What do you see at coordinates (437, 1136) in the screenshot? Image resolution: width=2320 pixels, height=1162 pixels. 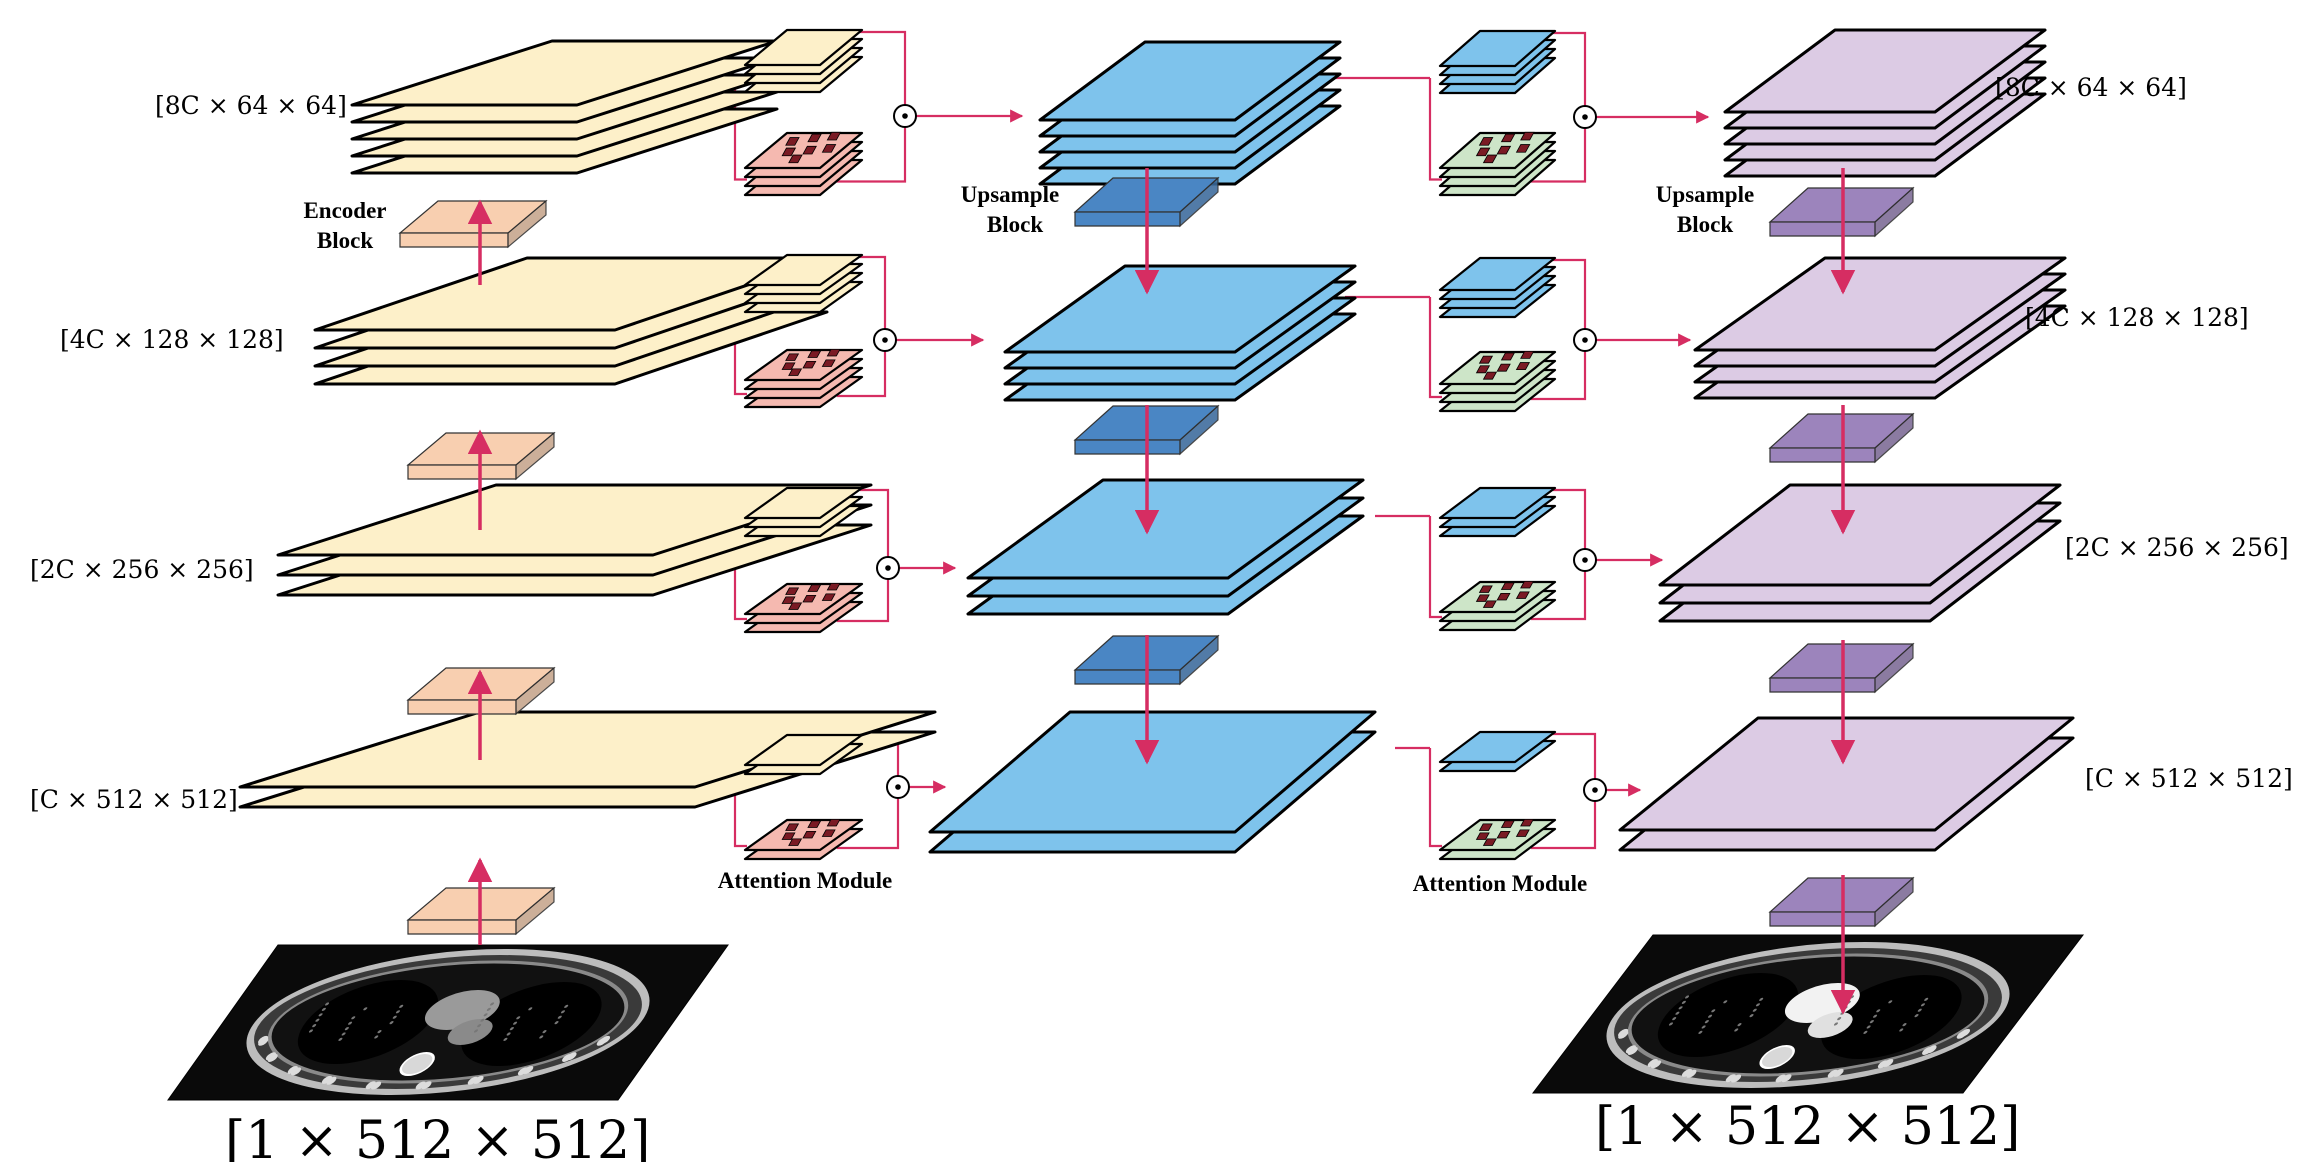 I see `input-dimension-label: [1 × 512 × 512]` at bounding box center [437, 1136].